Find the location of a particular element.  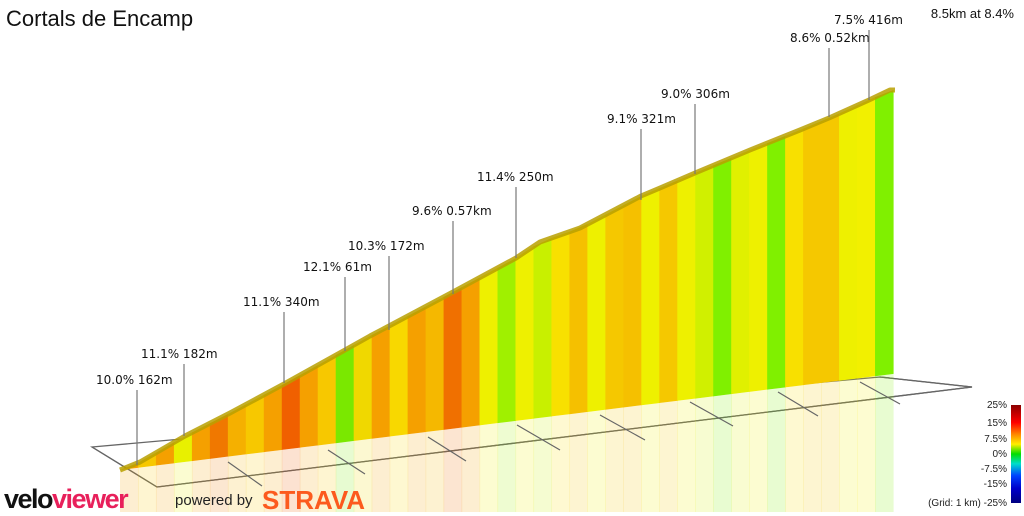

legend-tick: -7.5% is located at coordinates (993, 469).